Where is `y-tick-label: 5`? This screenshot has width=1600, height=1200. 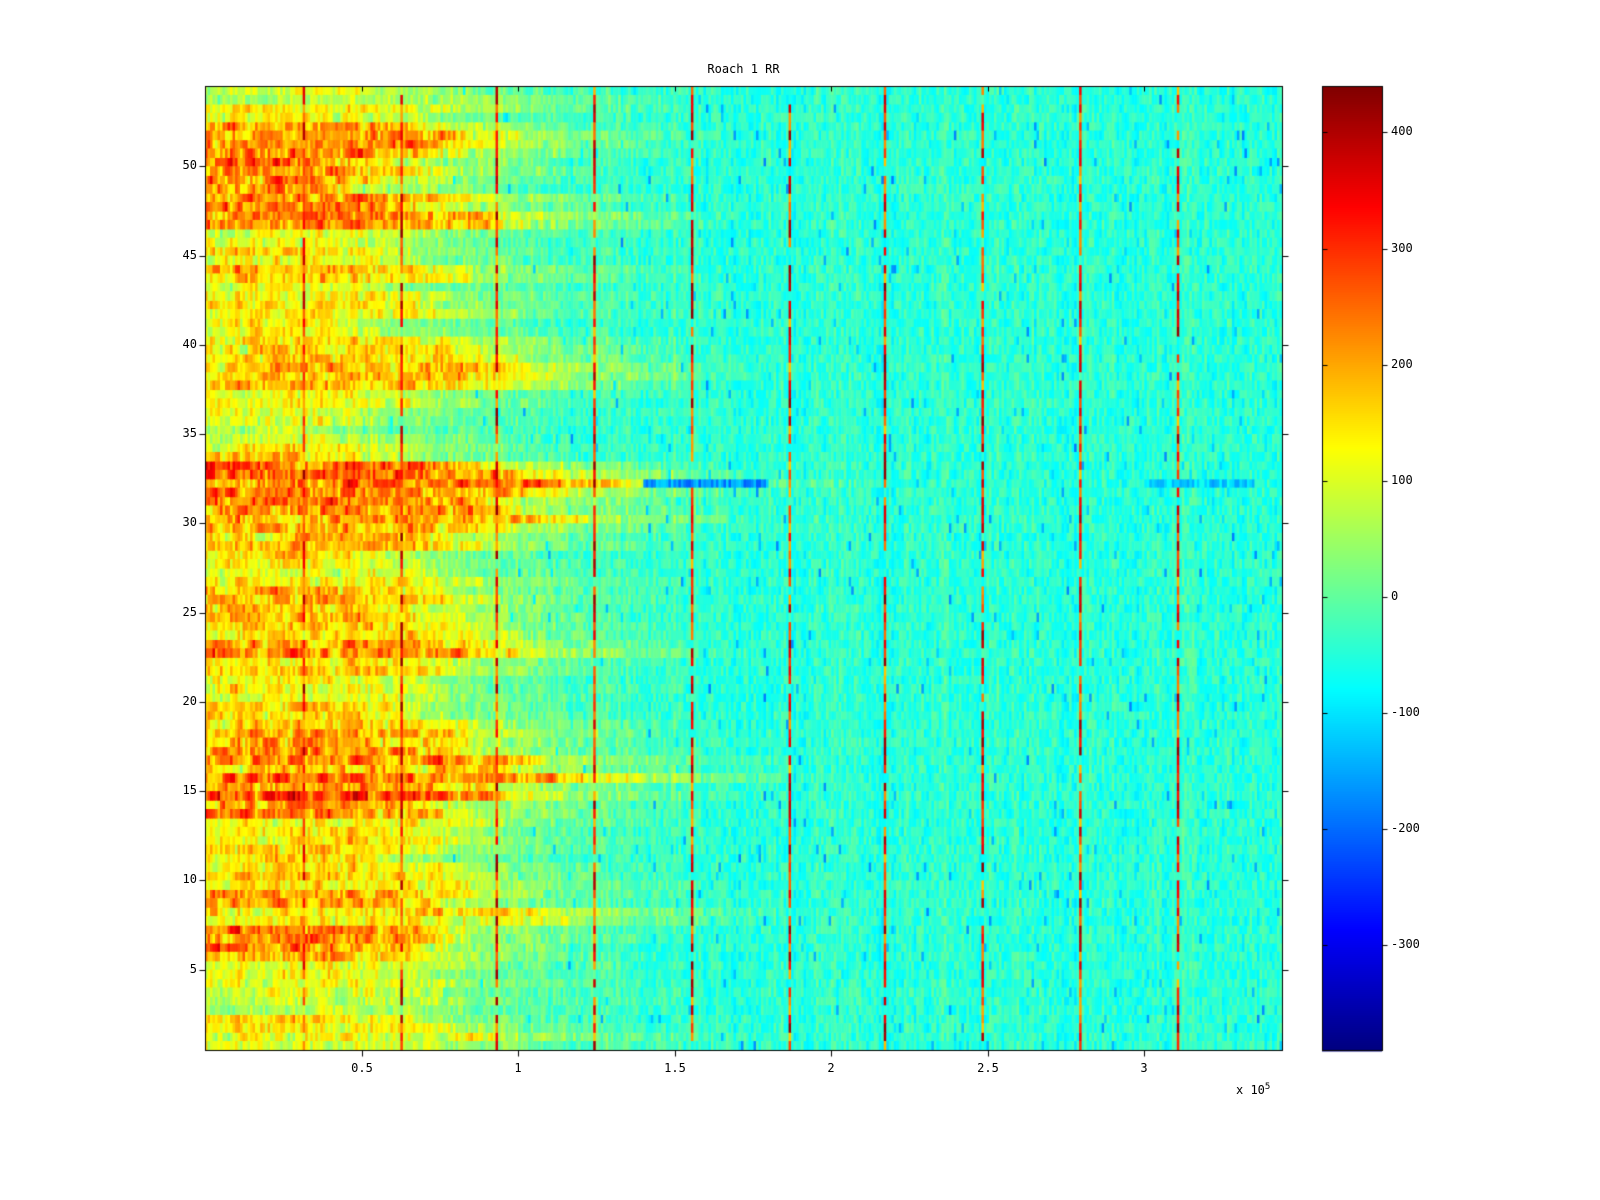
y-tick-label: 5 is located at coordinates (193, 969).